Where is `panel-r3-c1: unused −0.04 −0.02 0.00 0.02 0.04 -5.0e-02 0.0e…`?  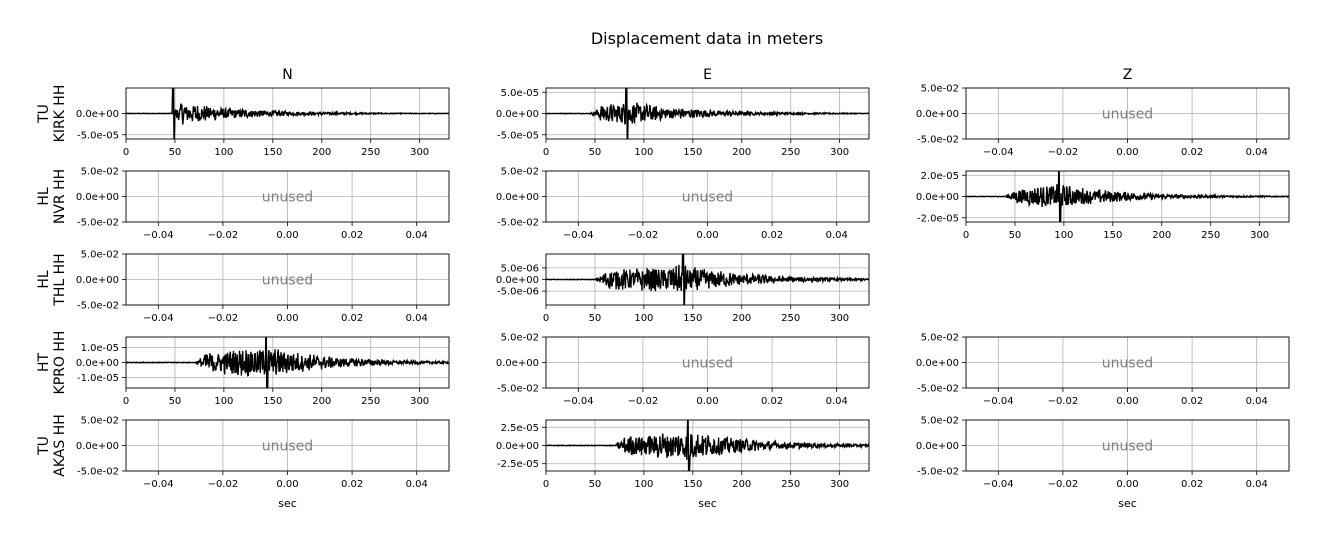
panel-r3-c1: unused −0.04 −0.02 0.00 0.02 0.04 -5.0e-02 0.0e… is located at coordinates (683, 370).